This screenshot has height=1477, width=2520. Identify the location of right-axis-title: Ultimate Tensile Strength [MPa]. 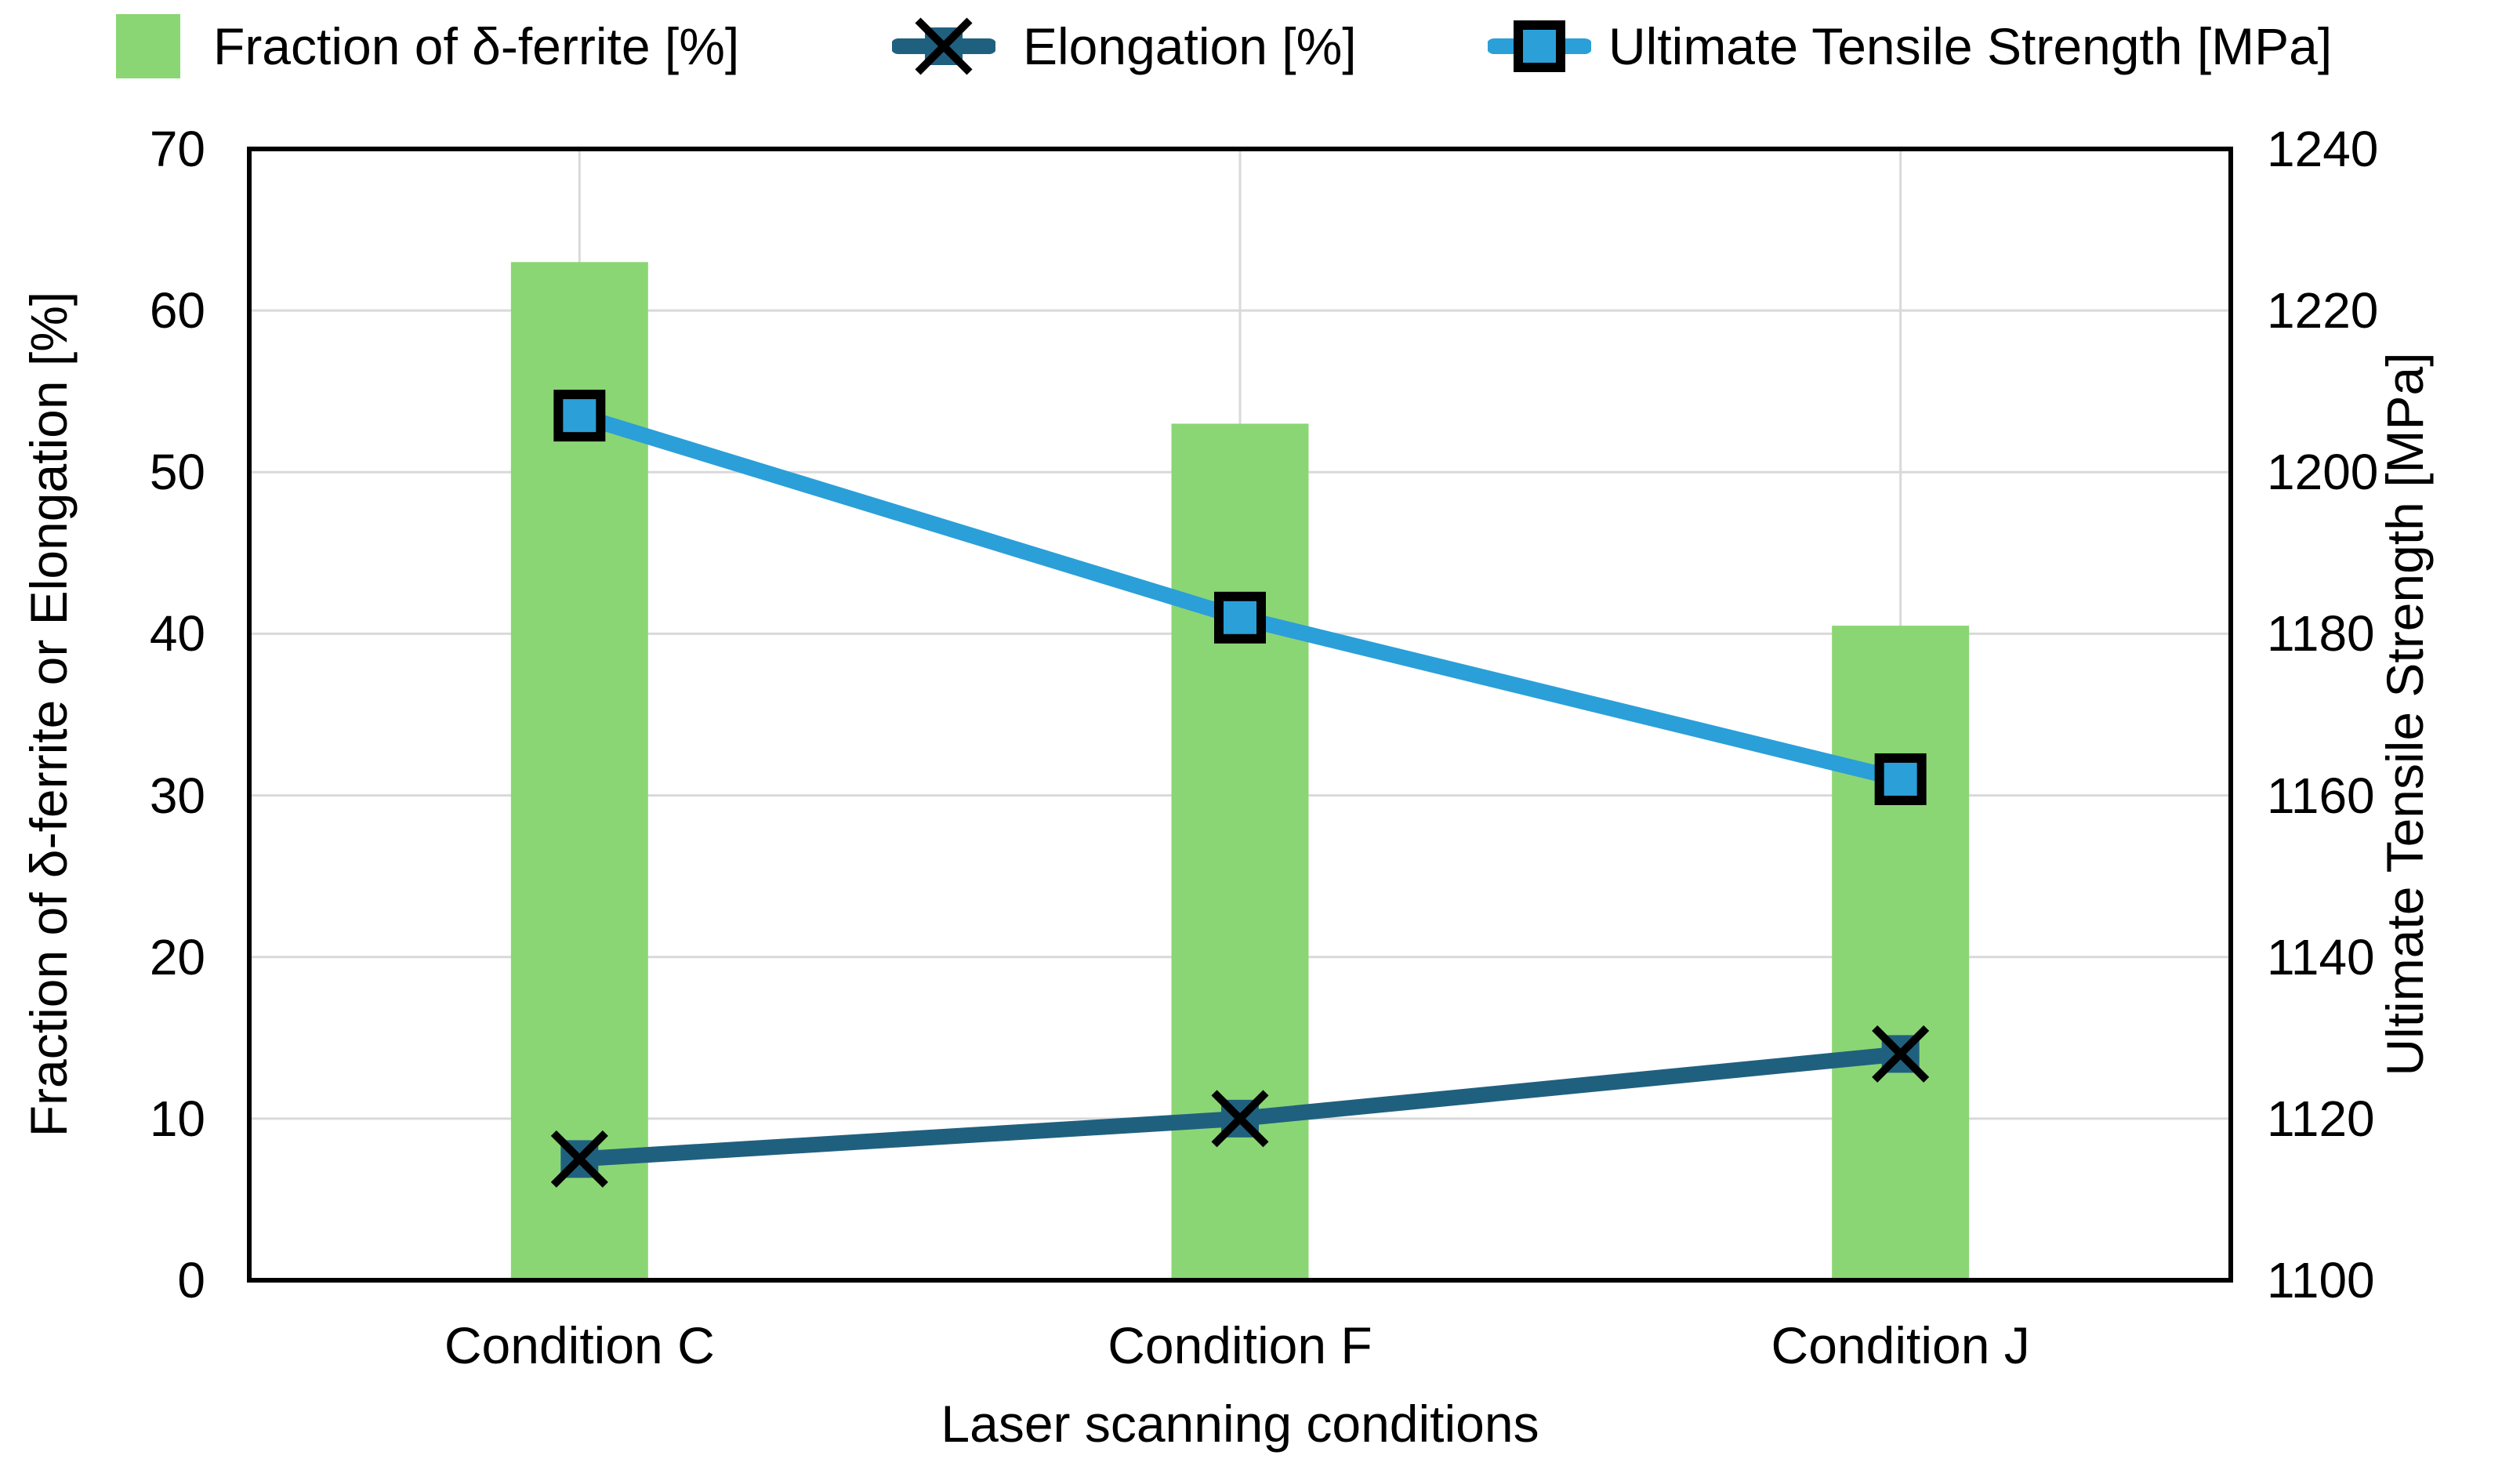
(2405, 714).